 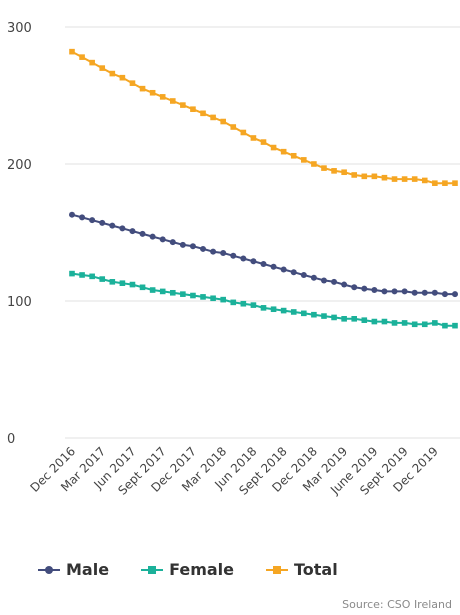 What do you see at coordinates (73, 569) in the screenshot?
I see `legend-item-male: Male` at bounding box center [73, 569].